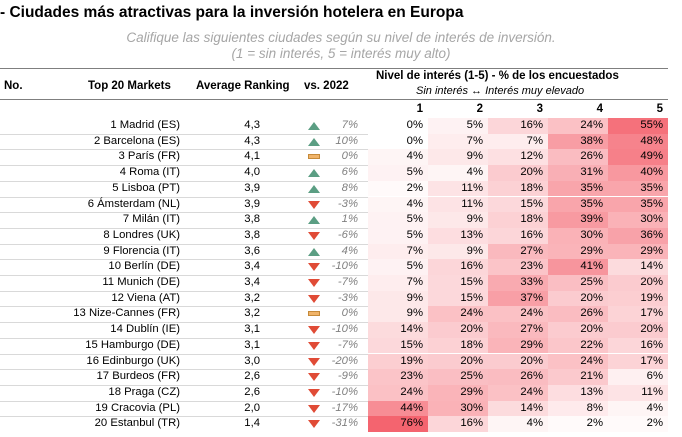  Describe the element at coordinates (398, 298) in the screenshot. I see `interest-level-1-percent: 9%` at that location.